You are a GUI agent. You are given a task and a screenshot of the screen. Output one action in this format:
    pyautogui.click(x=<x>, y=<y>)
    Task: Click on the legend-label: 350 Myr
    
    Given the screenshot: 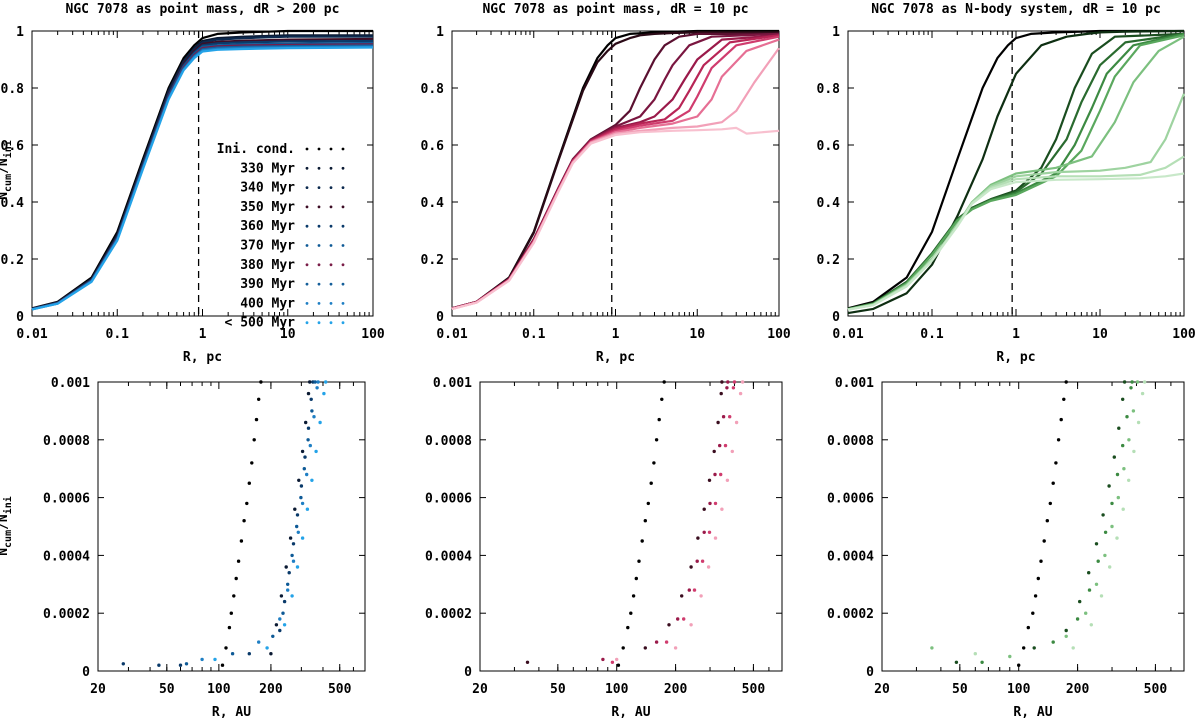 What is the action you would take?
    pyautogui.click(x=267, y=207)
    